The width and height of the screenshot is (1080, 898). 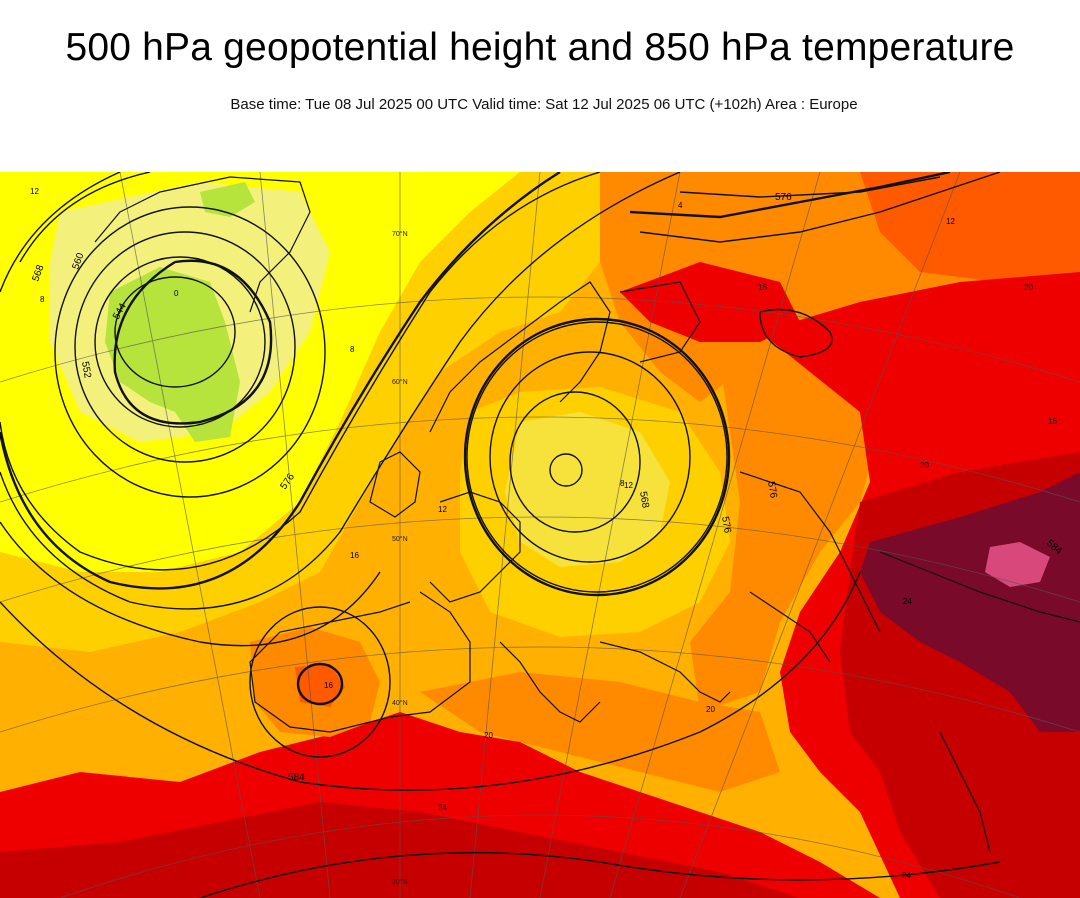 I want to click on temp-field-orange-east2, so click(x=785, y=527).